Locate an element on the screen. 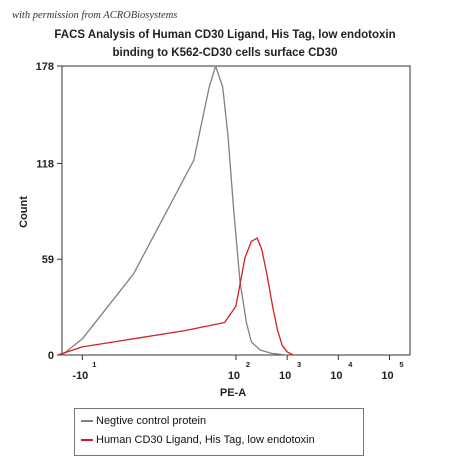 Image resolution: width=450 pixels, height=473 pixels. x-tick-exponent: 4 is located at coordinates (350, 364).